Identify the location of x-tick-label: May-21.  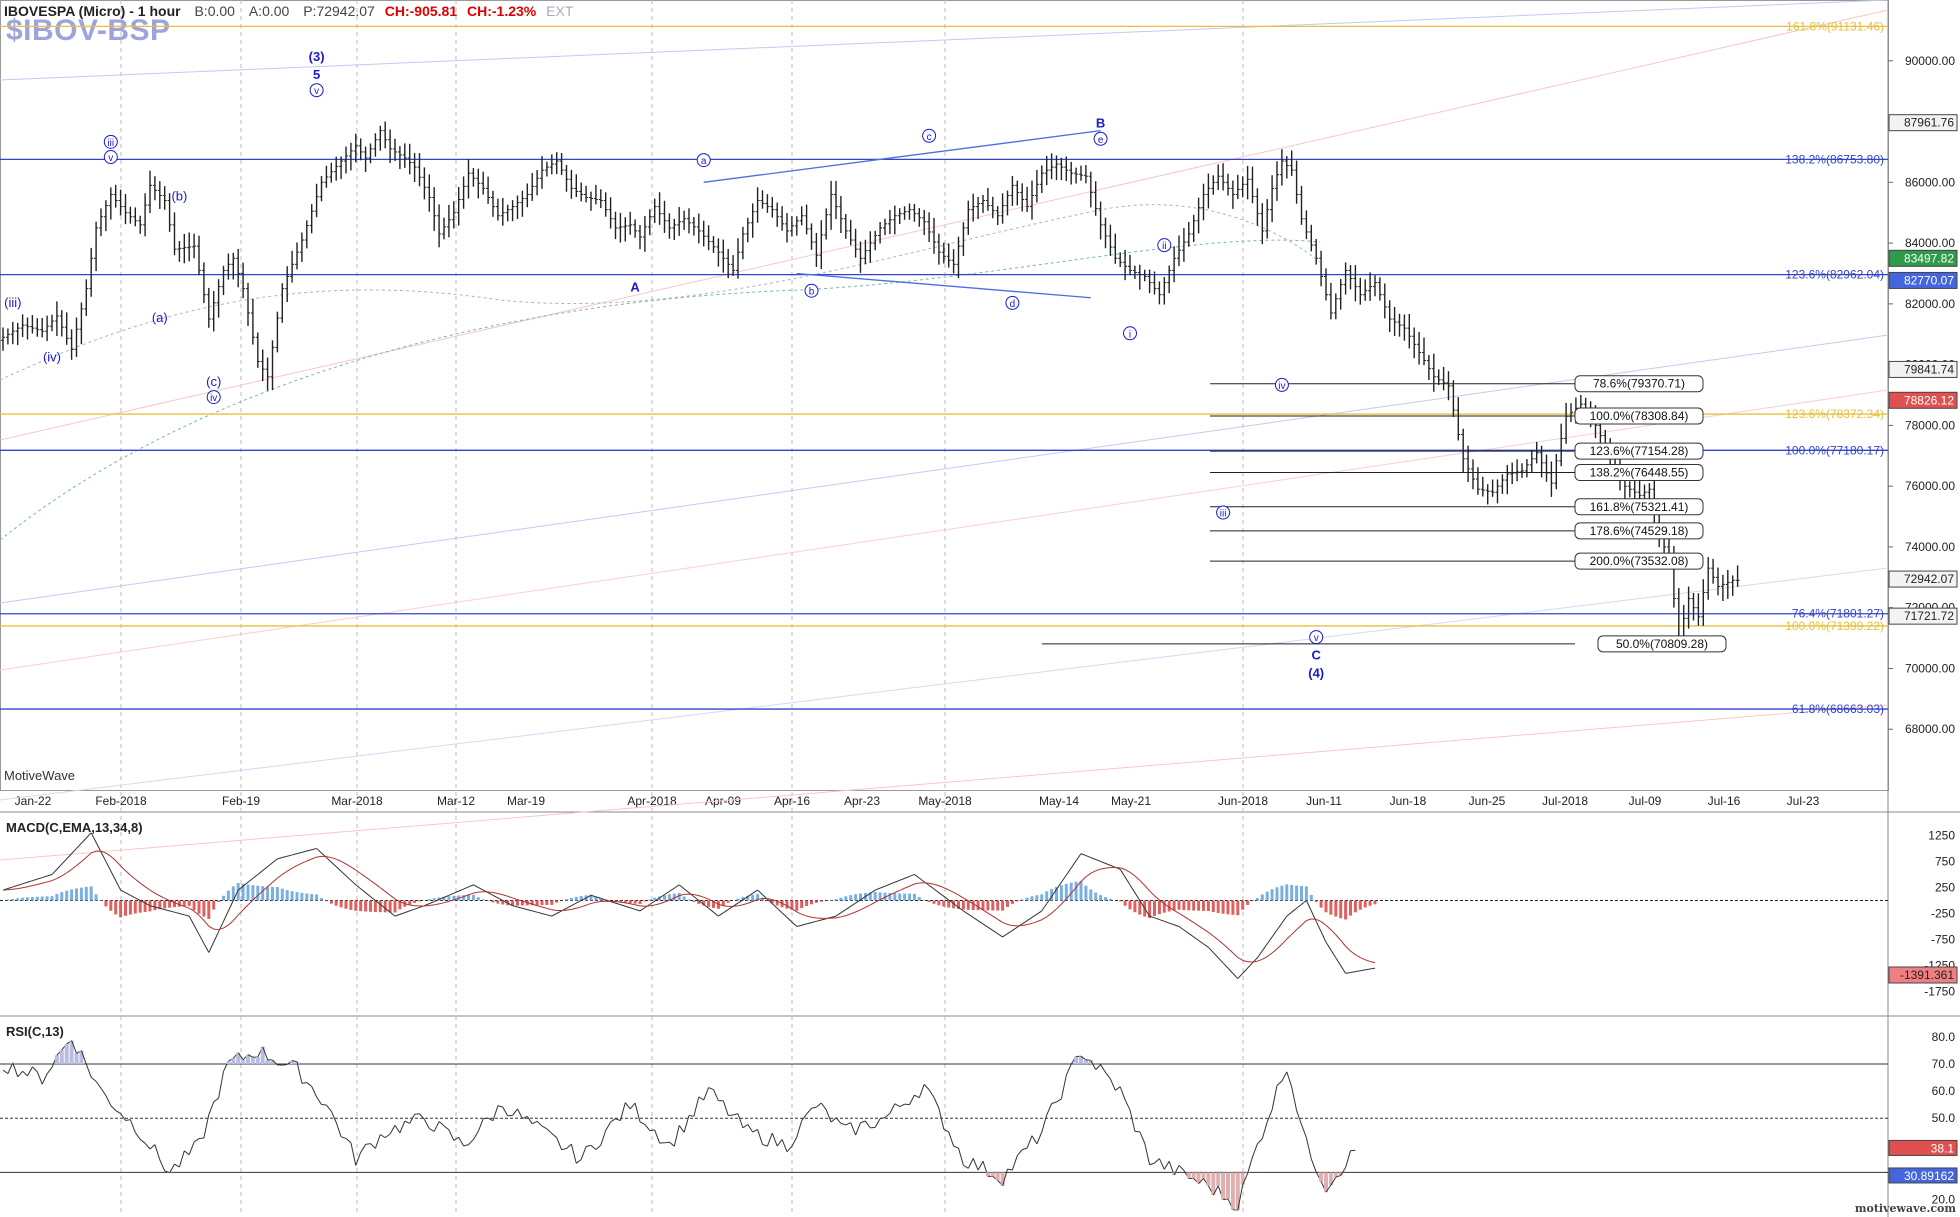
(1131, 801).